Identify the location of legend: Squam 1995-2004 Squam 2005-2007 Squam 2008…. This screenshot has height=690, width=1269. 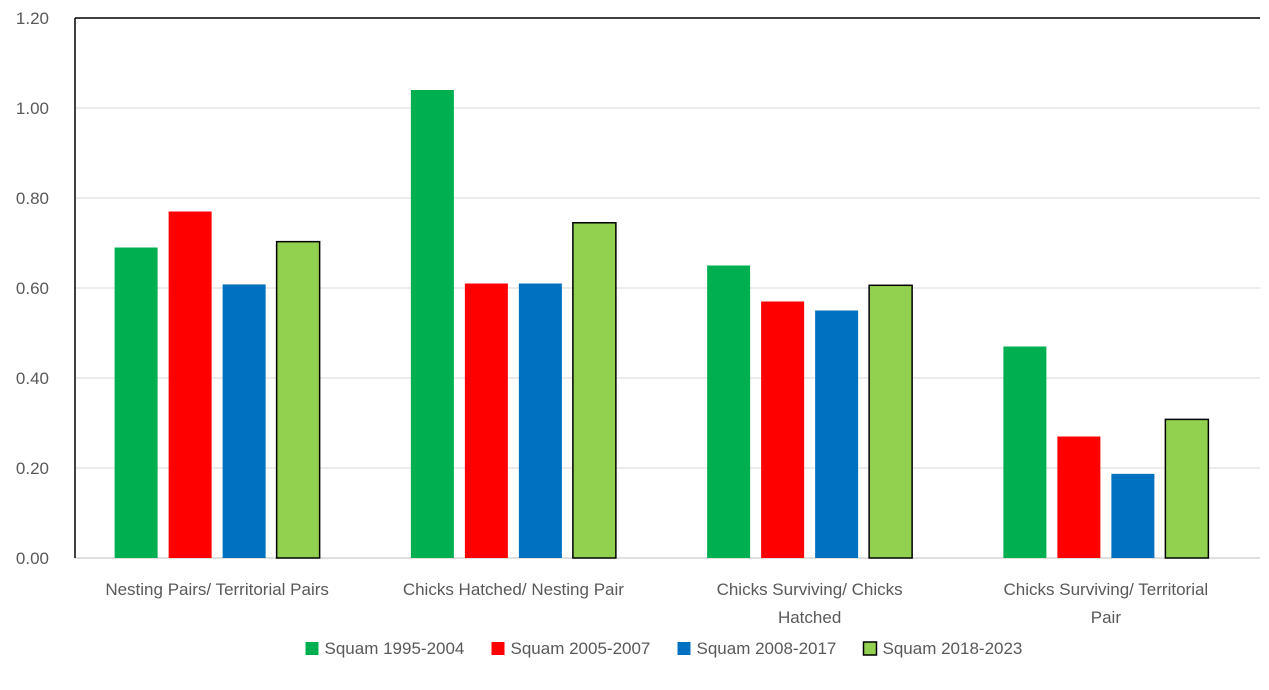
(664, 648).